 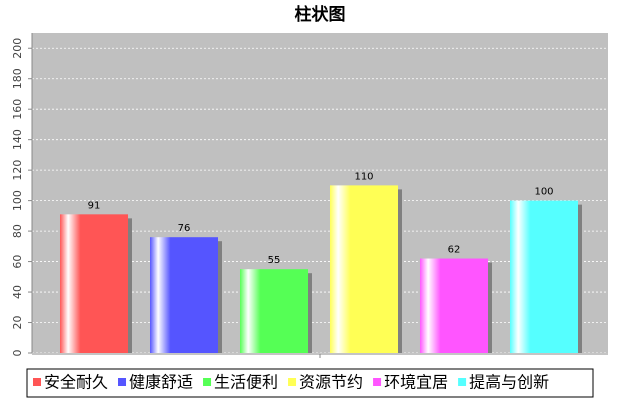 What do you see at coordinates (363, 176) in the screenshot?
I see `data-label: 110` at bounding box center [363, 176].